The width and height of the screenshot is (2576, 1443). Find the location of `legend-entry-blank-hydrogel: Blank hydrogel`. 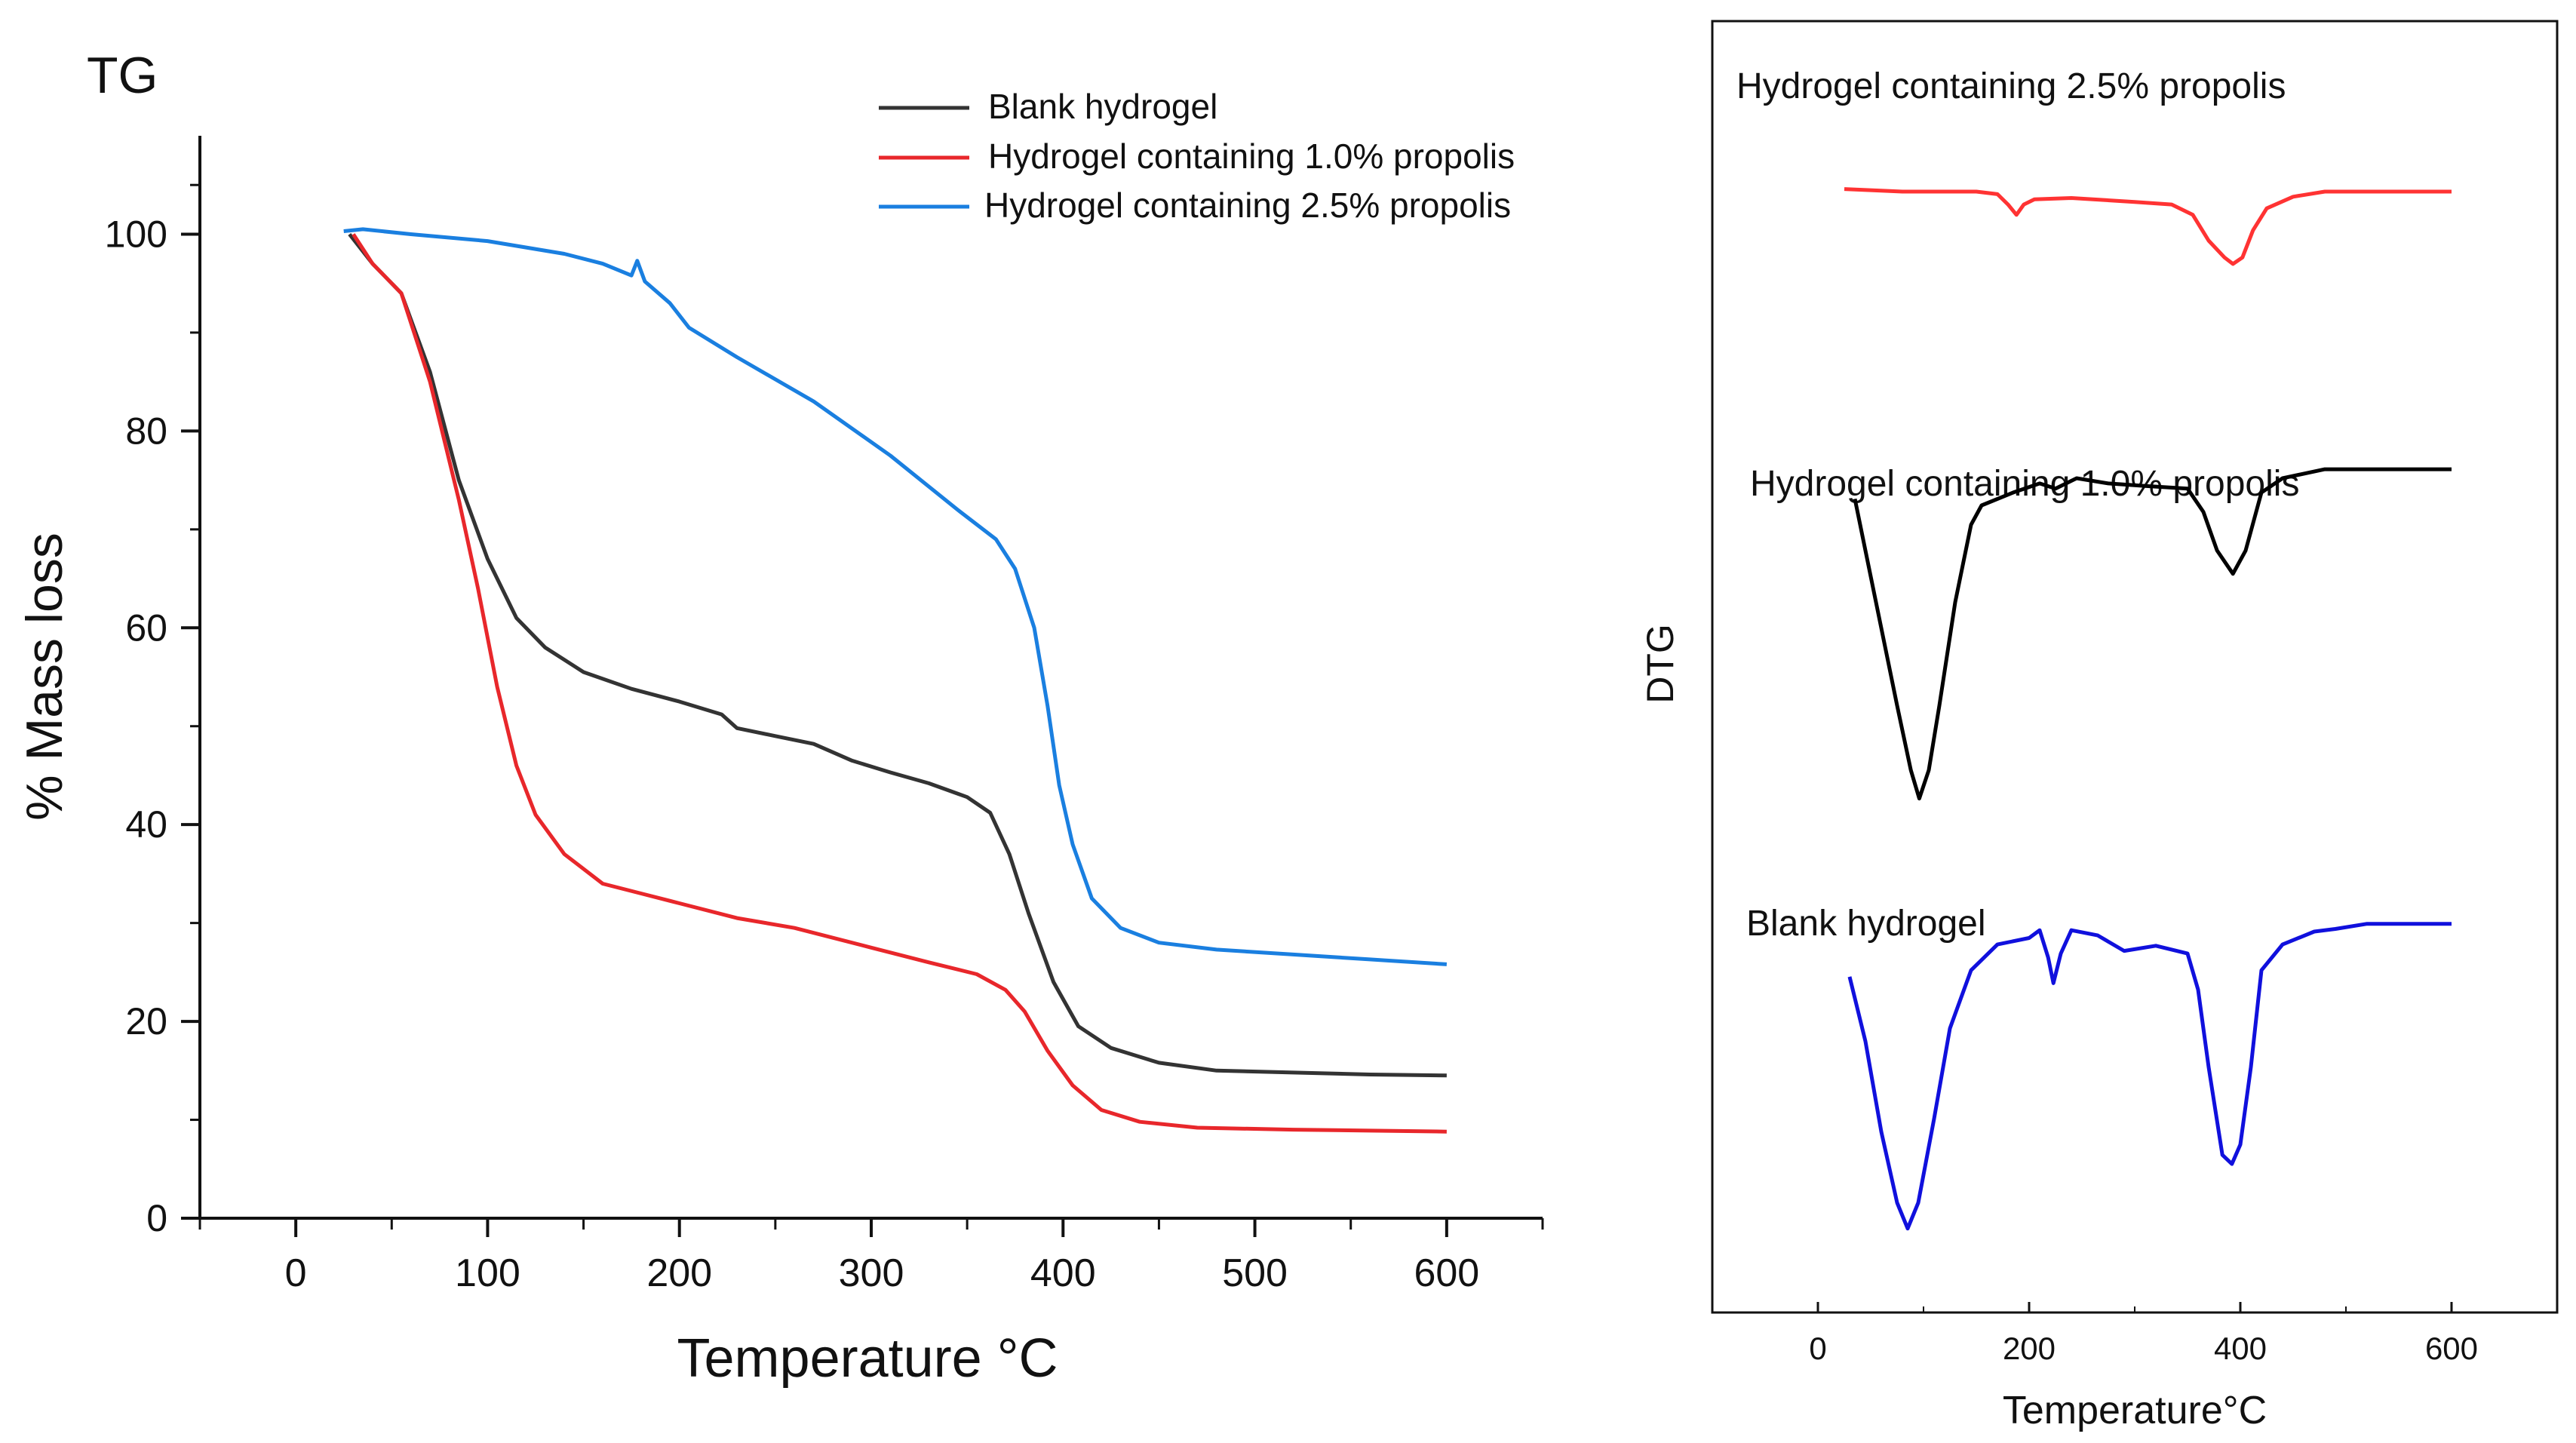

legend-entry-blank-hydrogel: Blank hydrogel is located at coordinates (1048, 107).